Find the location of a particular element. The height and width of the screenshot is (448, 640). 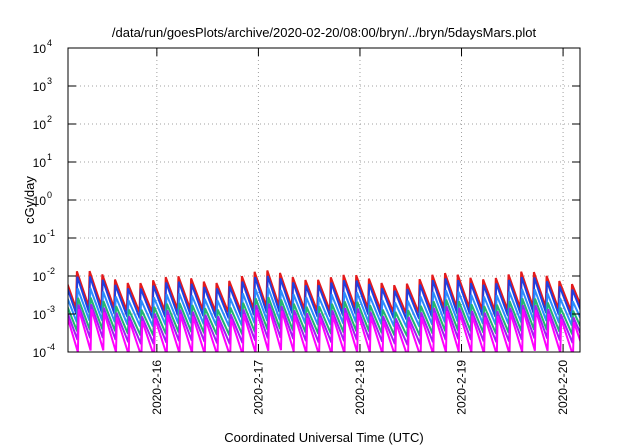

x-tick-label: 2020-2-20 is located at coordinates (563, 387).